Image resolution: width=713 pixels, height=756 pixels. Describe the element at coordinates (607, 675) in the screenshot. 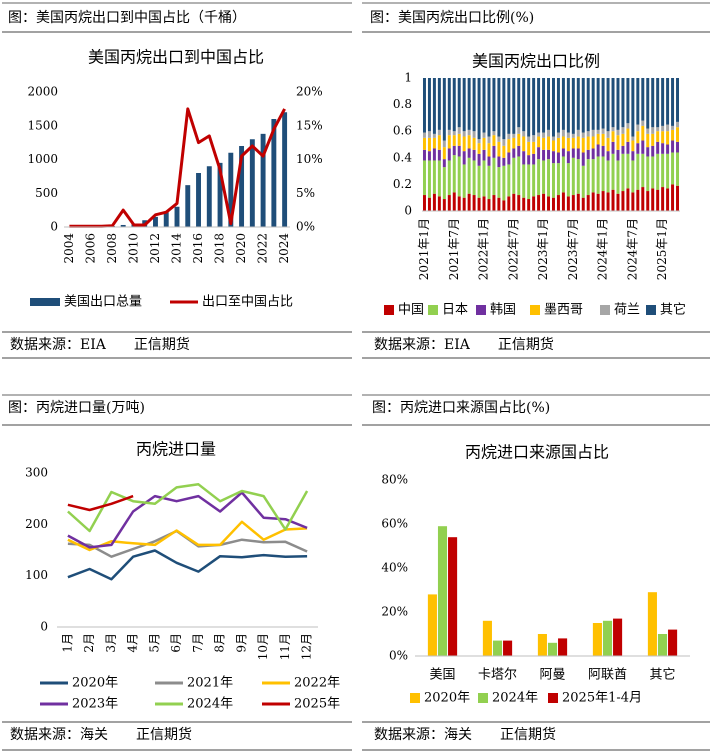

I see `x-tick-label: 阿联酋` at that location.